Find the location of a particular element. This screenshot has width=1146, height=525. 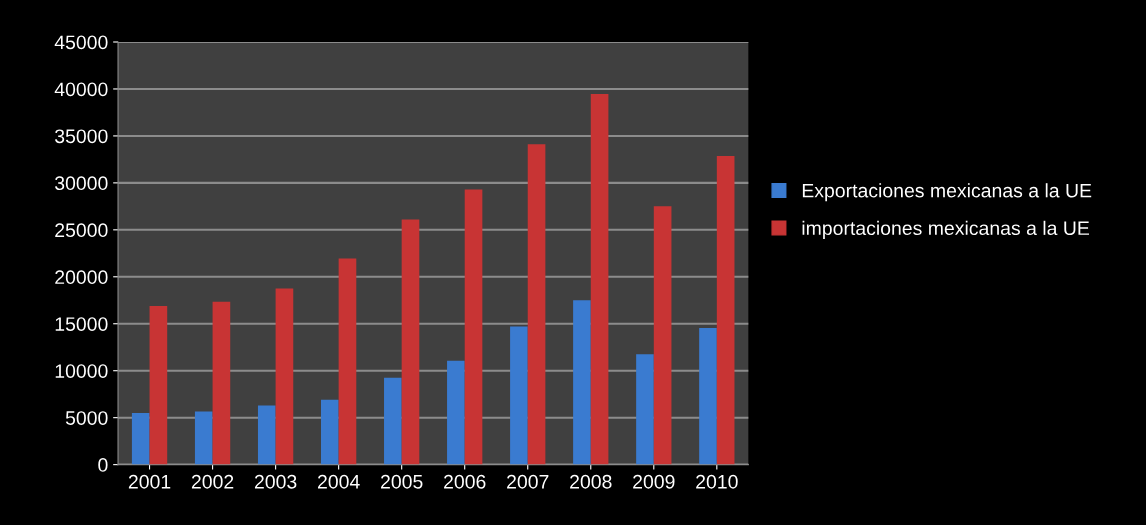

y-tick-label: 5000 is located at coordinates (86, 418).